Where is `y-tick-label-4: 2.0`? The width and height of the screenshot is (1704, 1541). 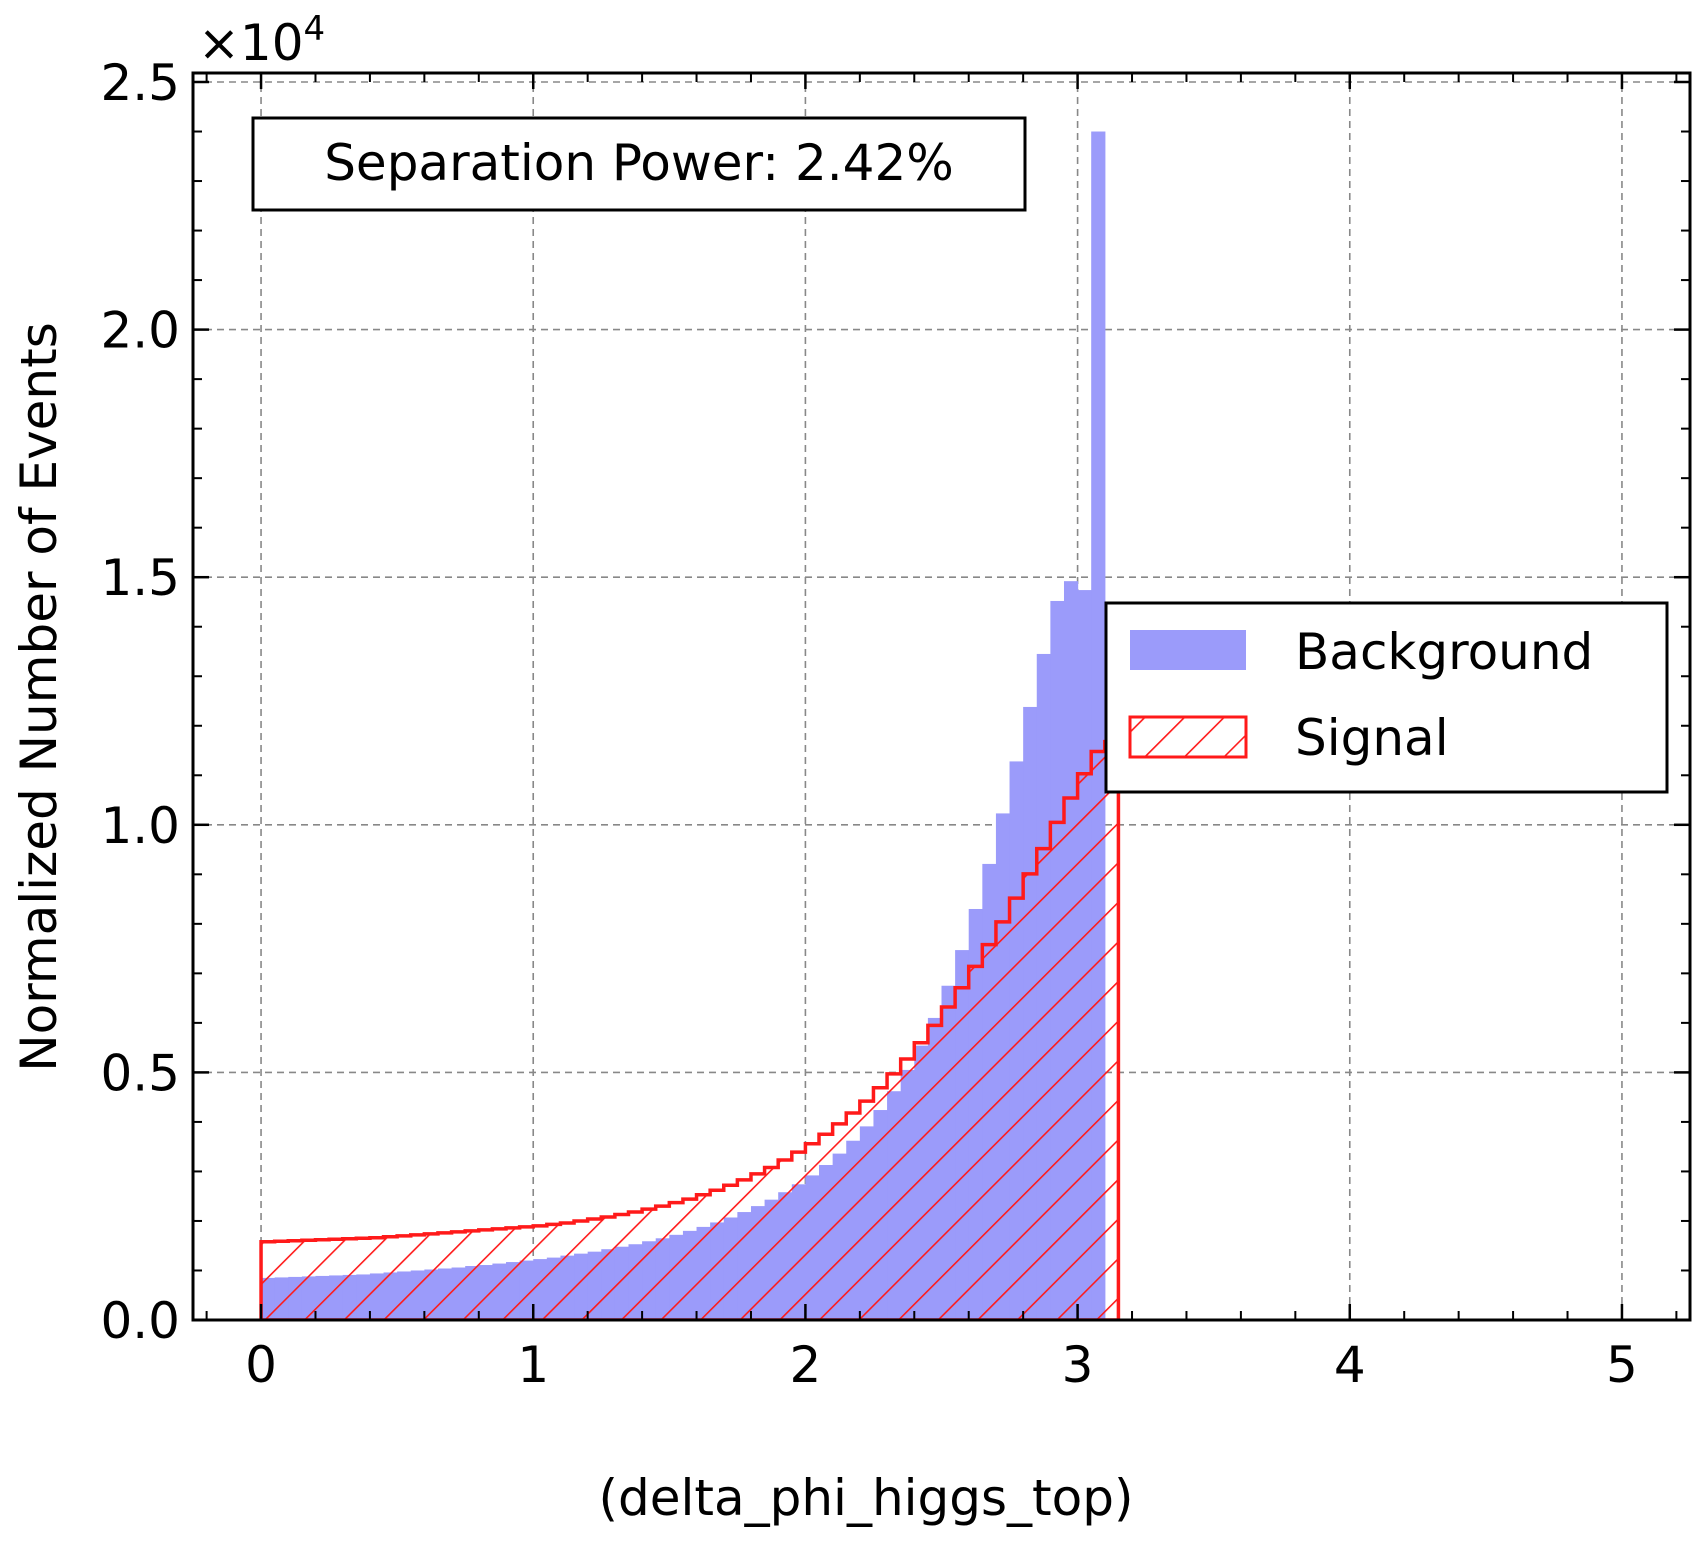
y-tick-label-4: 2.0 is located at coordinates (140, 331).